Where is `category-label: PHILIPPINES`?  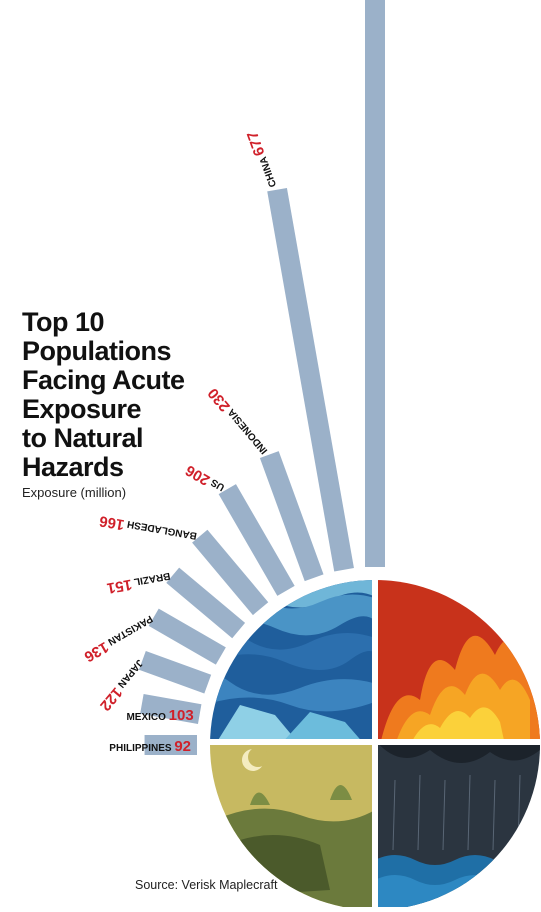 category-label: PHILIPPINES is located at coordinates (141, 748).